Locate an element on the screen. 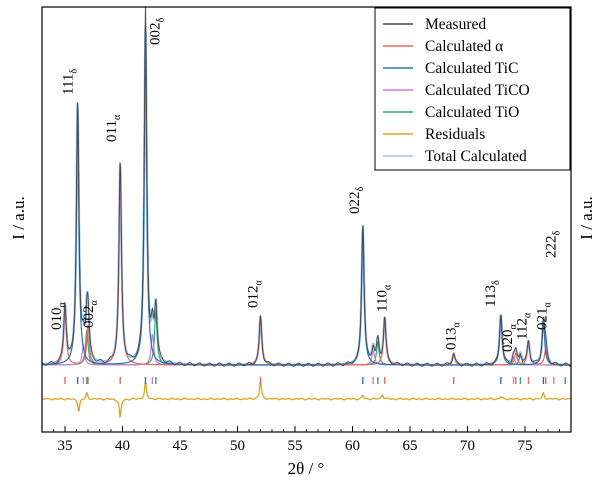  legend-label: Calculated TiO is located at coordinates (472, 112).